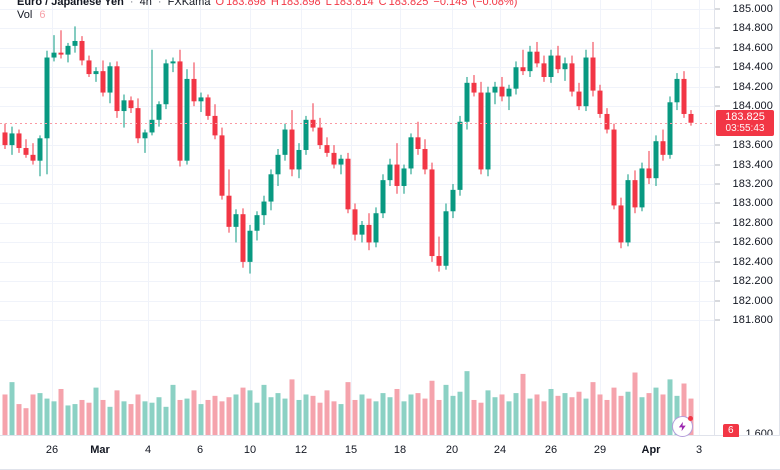 This screenshot has height=470, width=780. What do you see at coordinates (752, 184) in the screenshot?
I see `price-tick-8: 183.200` at bounding box center [752, 184].